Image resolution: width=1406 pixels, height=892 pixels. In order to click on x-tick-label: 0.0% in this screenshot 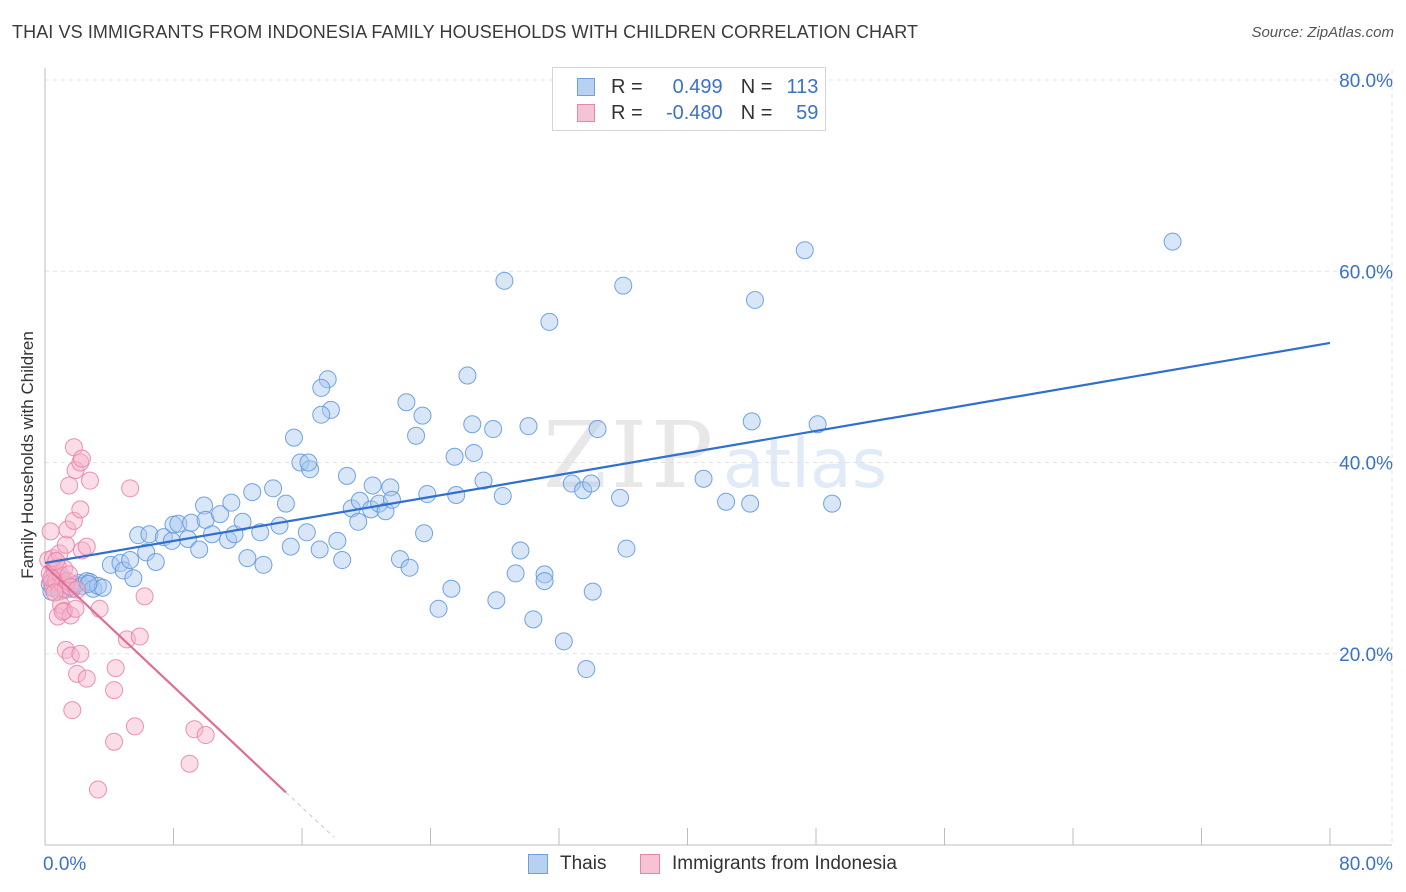, I will do `click(64, 864)`.